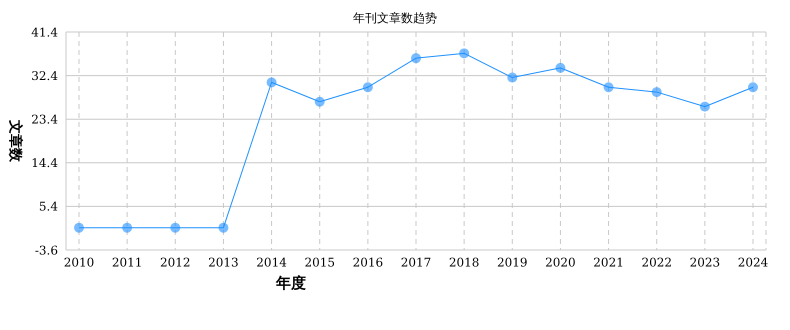  Describe the element at coordinates (395, 18) in the screenshot. I see `chart-title: 年刊文章数趋势` at that location.